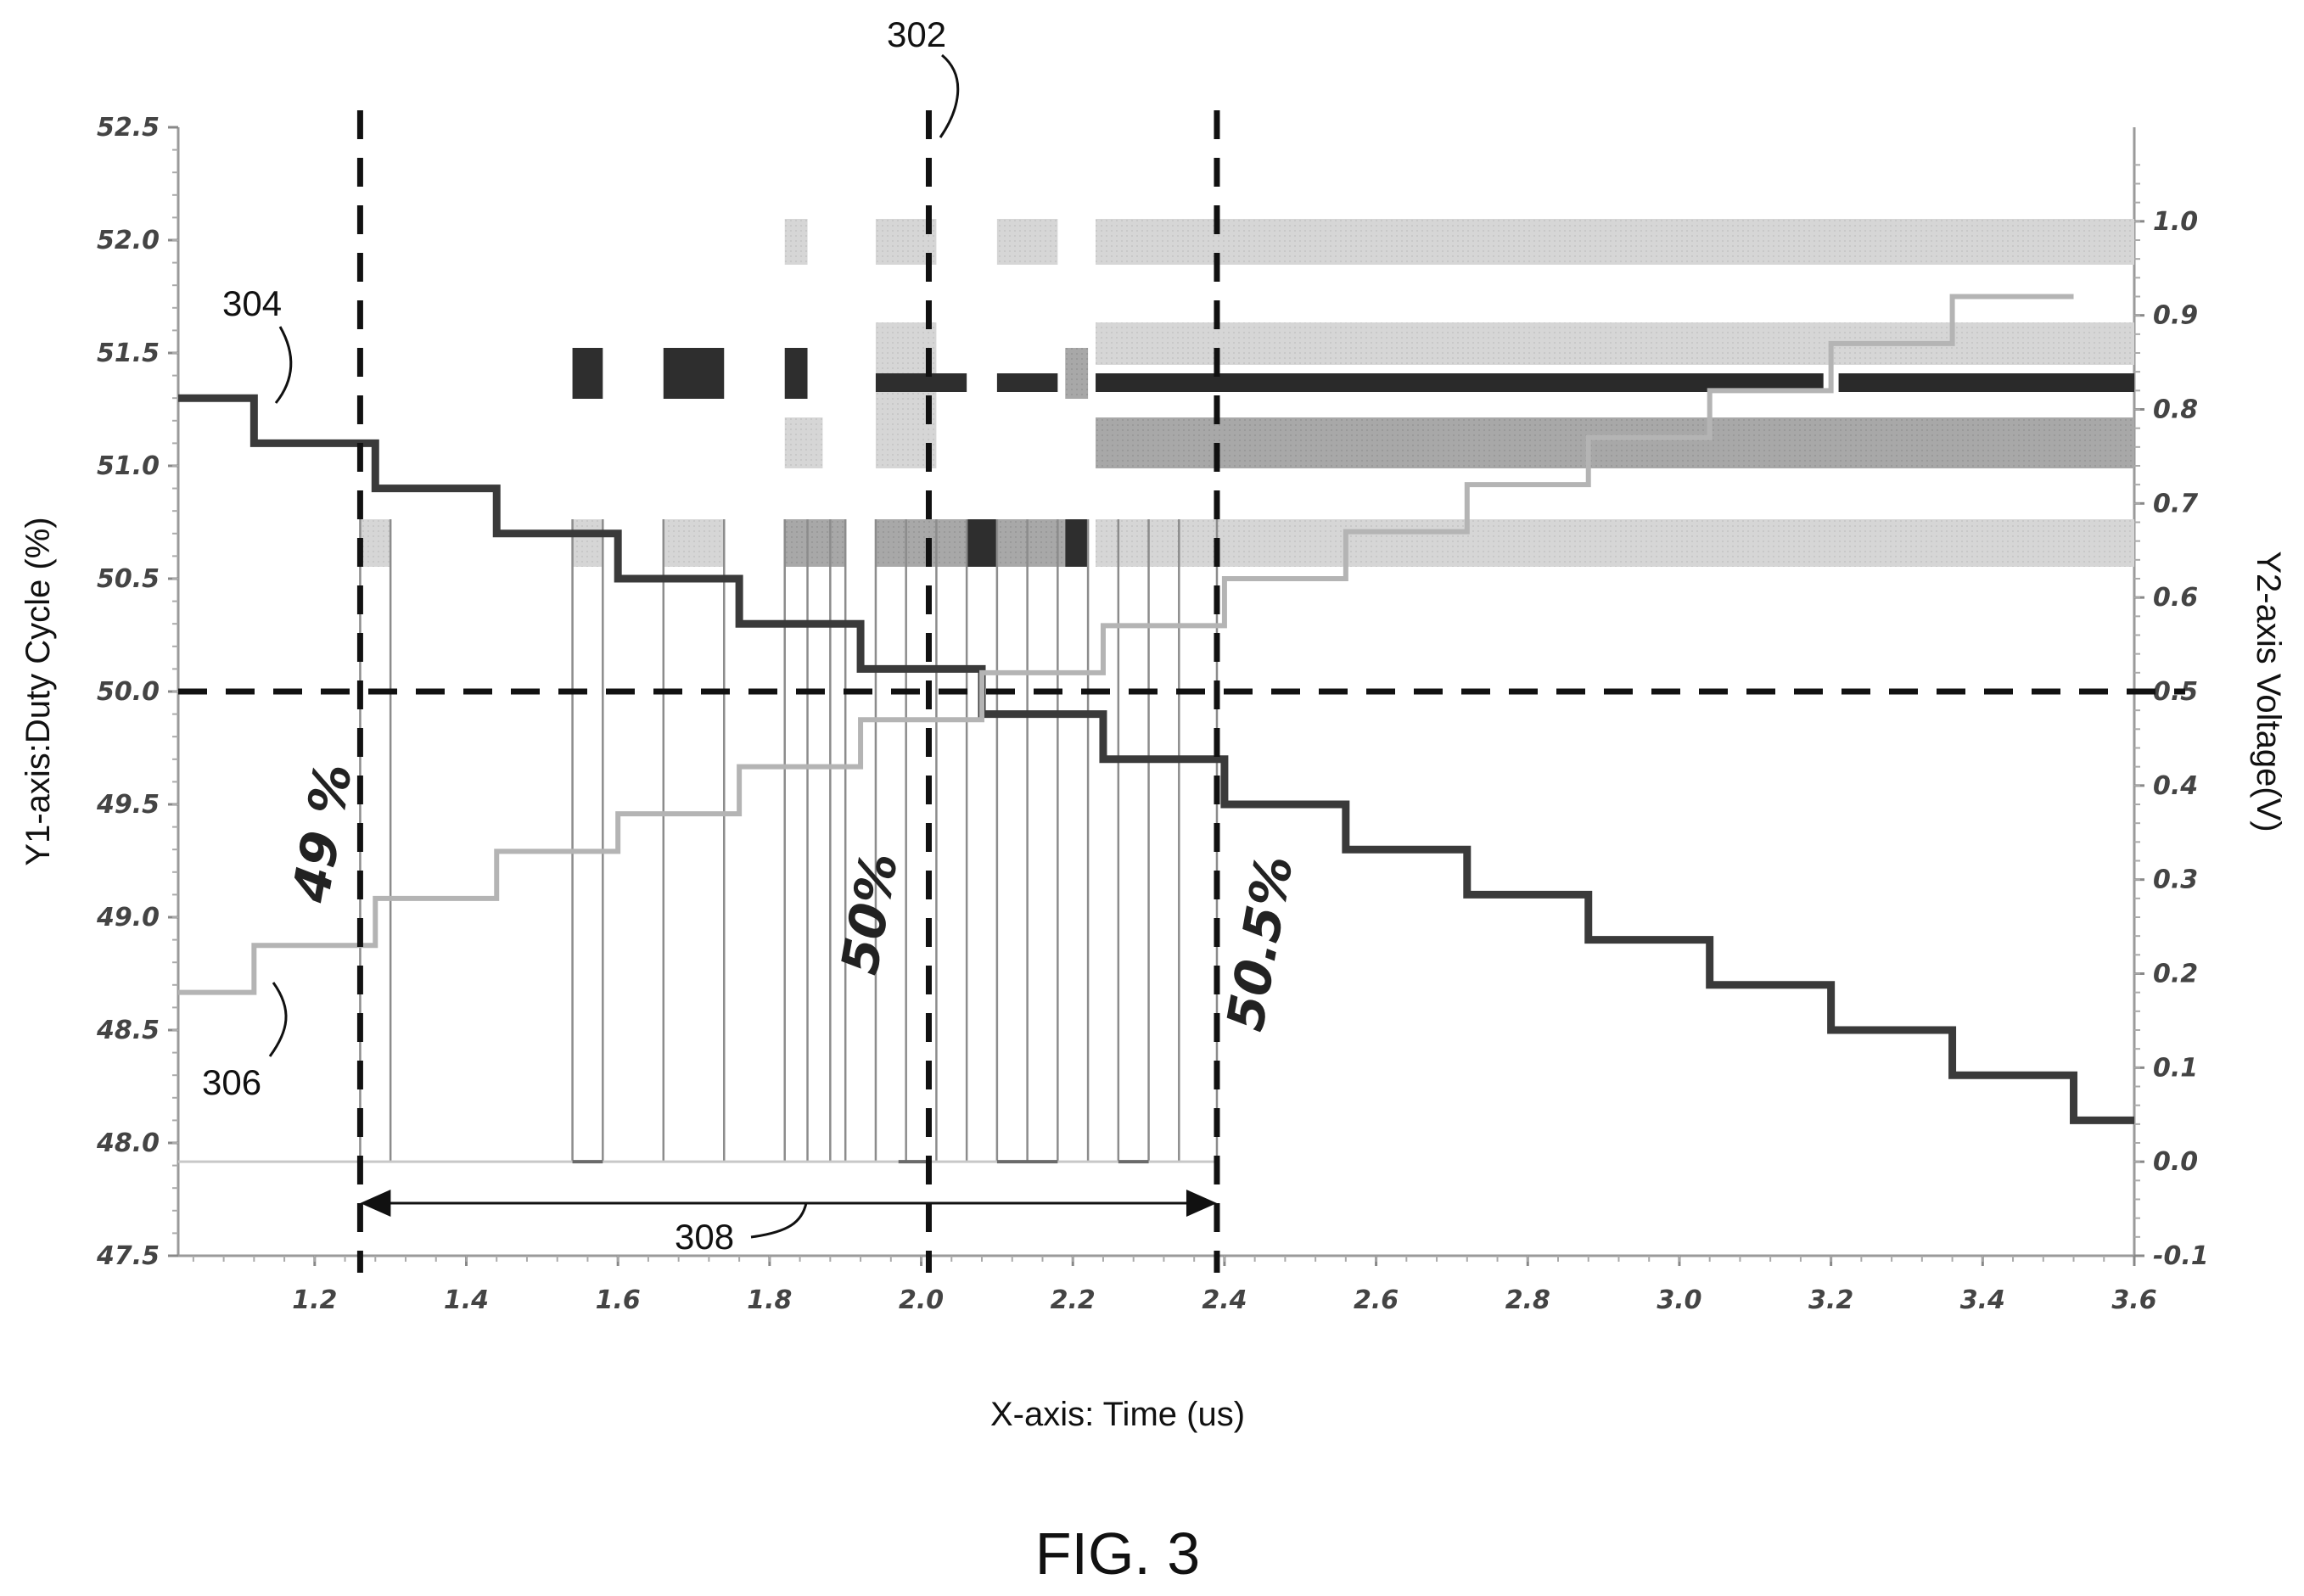 This screenshot has height=1596, width=2304. What do you see at coordinates (466, 1300) in the screenshot?
I see `x-tick-label-1: 1.4` at bounding box center [466, 1300].